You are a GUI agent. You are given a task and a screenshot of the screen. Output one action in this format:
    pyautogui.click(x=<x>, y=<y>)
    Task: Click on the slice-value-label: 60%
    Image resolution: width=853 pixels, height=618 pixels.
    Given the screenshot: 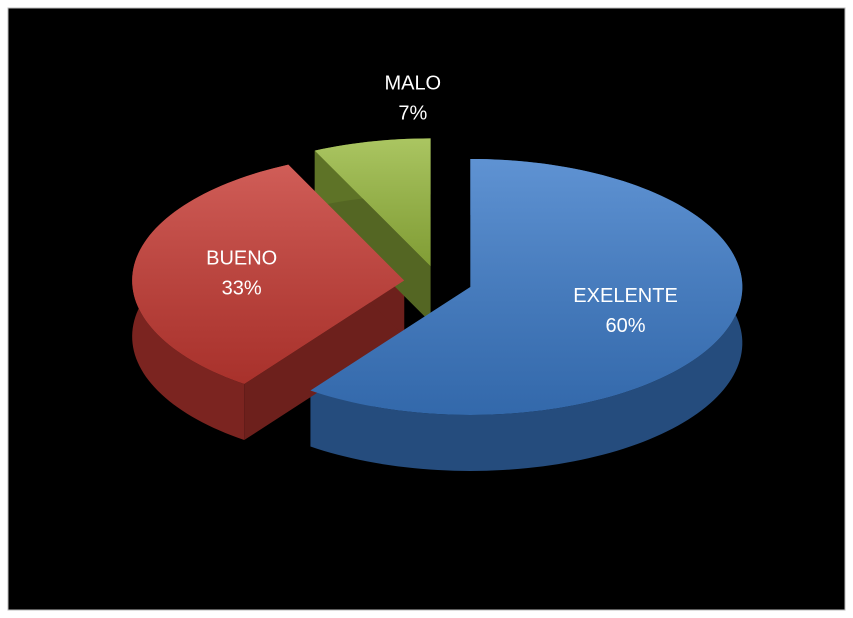 What is the action you would take?
    pyautogui.click(x=626, y=326)
    